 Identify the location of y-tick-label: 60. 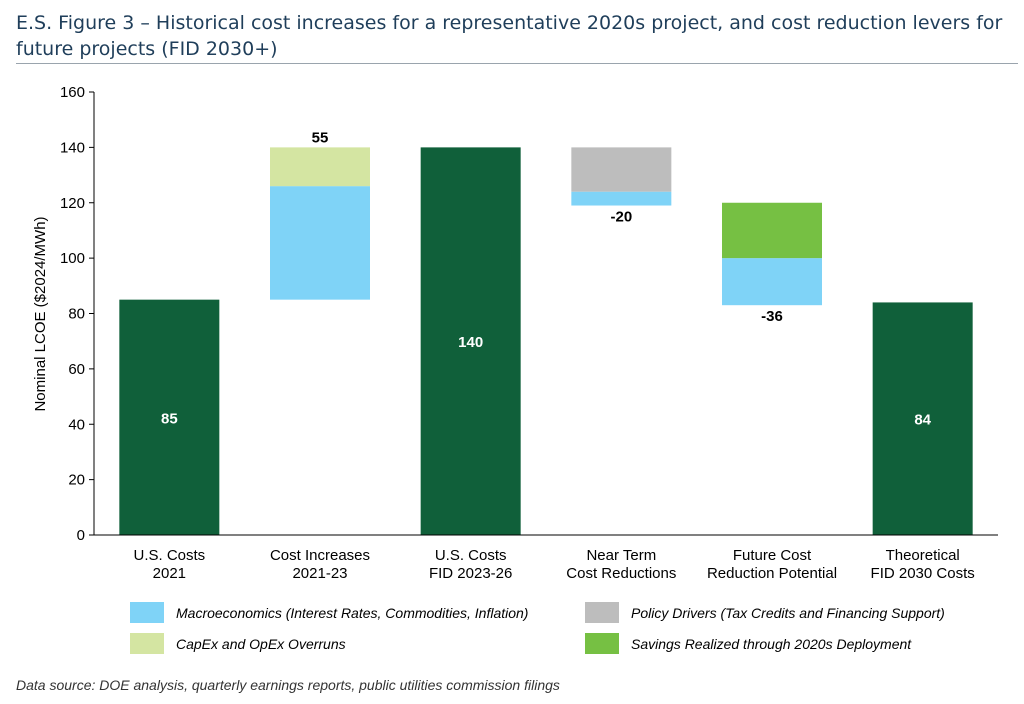
(76, 369).